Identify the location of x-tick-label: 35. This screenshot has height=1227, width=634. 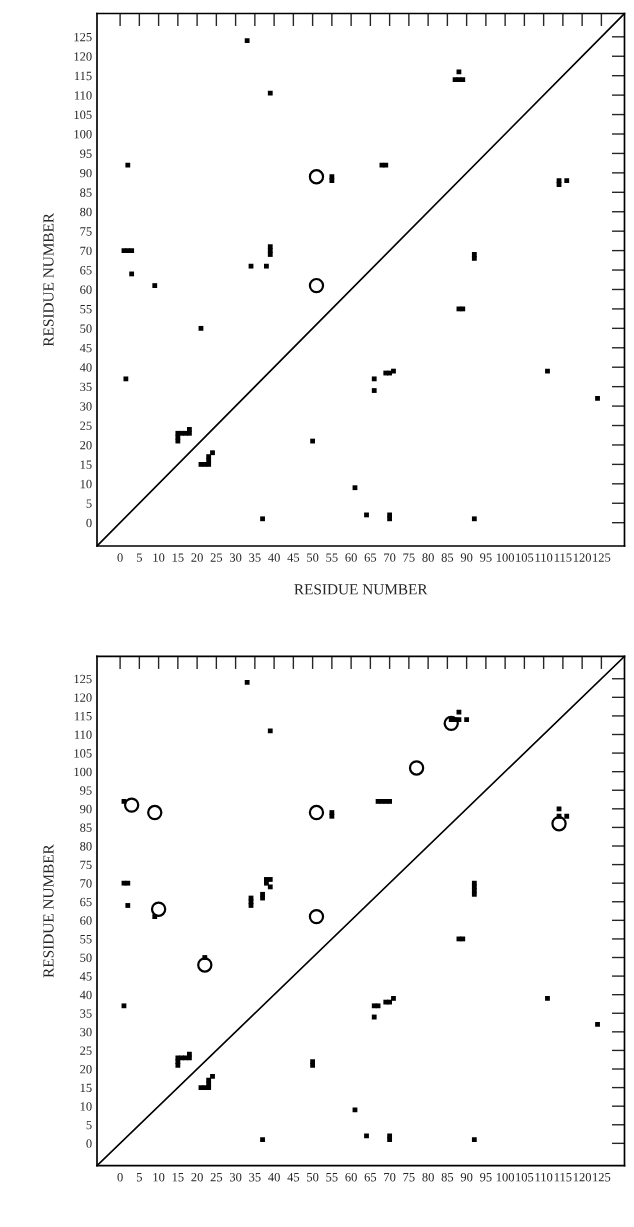
(255, 557).